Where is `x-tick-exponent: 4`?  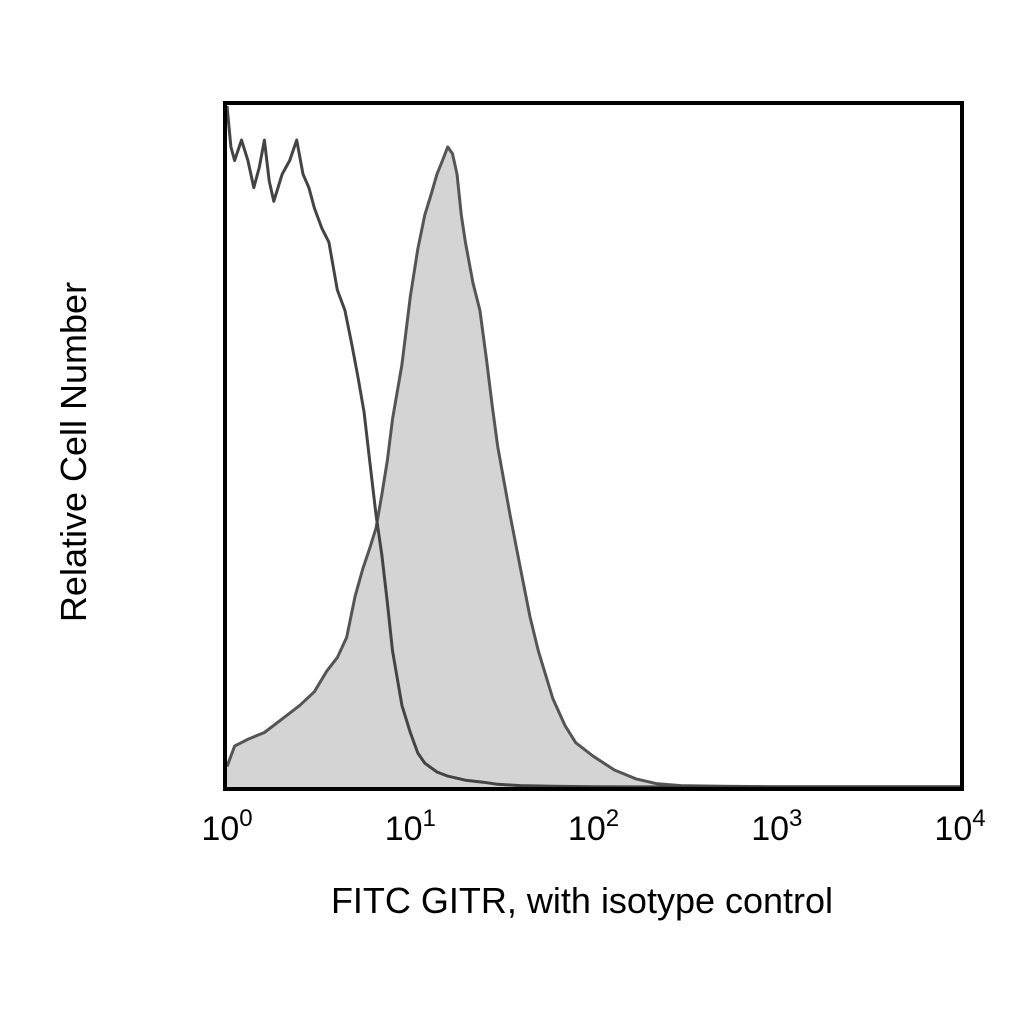
x-tick-exponent: 4 is located at coordinates (978, 818).